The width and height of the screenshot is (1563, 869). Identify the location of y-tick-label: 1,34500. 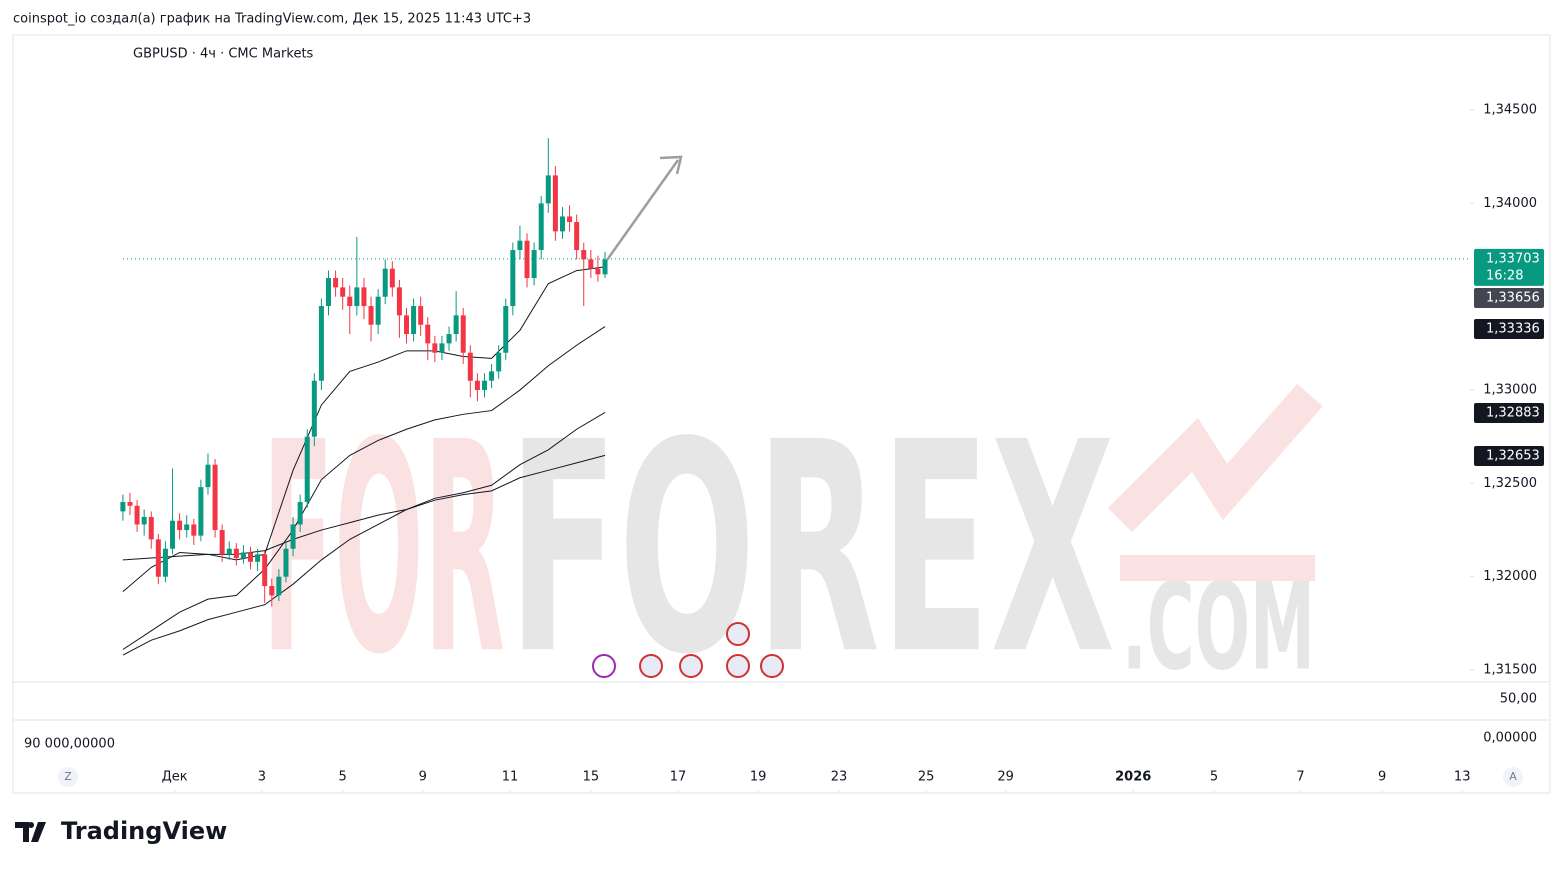
(1510, 110).